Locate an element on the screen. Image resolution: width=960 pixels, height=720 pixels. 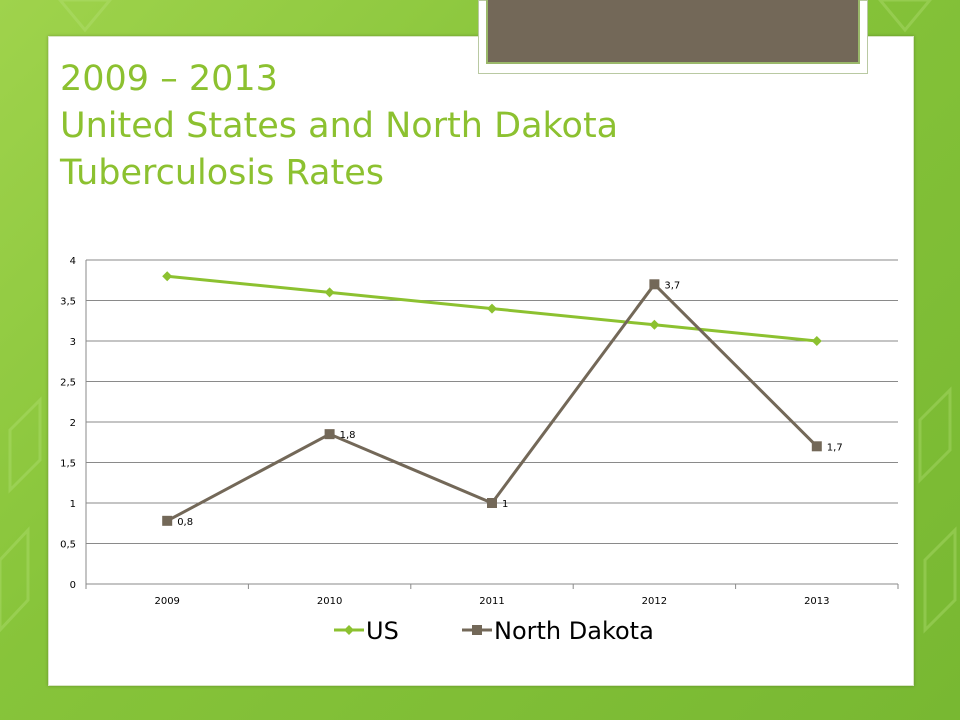
x-tick-label: 2010 is located at coordinates (329, 601).